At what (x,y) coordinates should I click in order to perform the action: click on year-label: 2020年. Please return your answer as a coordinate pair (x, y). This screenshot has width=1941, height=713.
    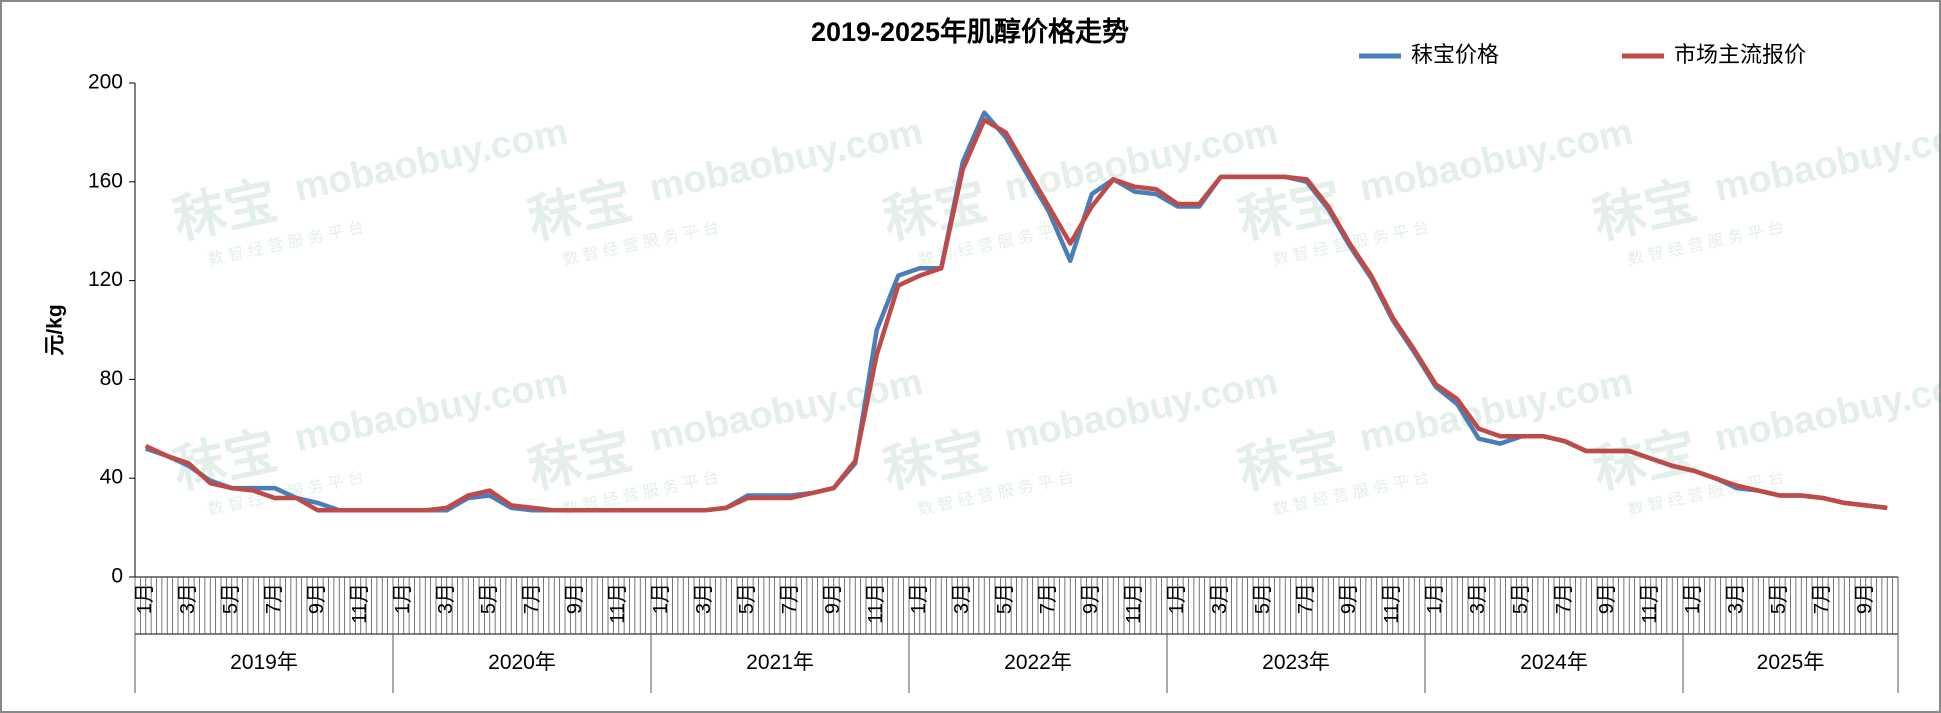
    Looking at the image, I should click on (522, 662).